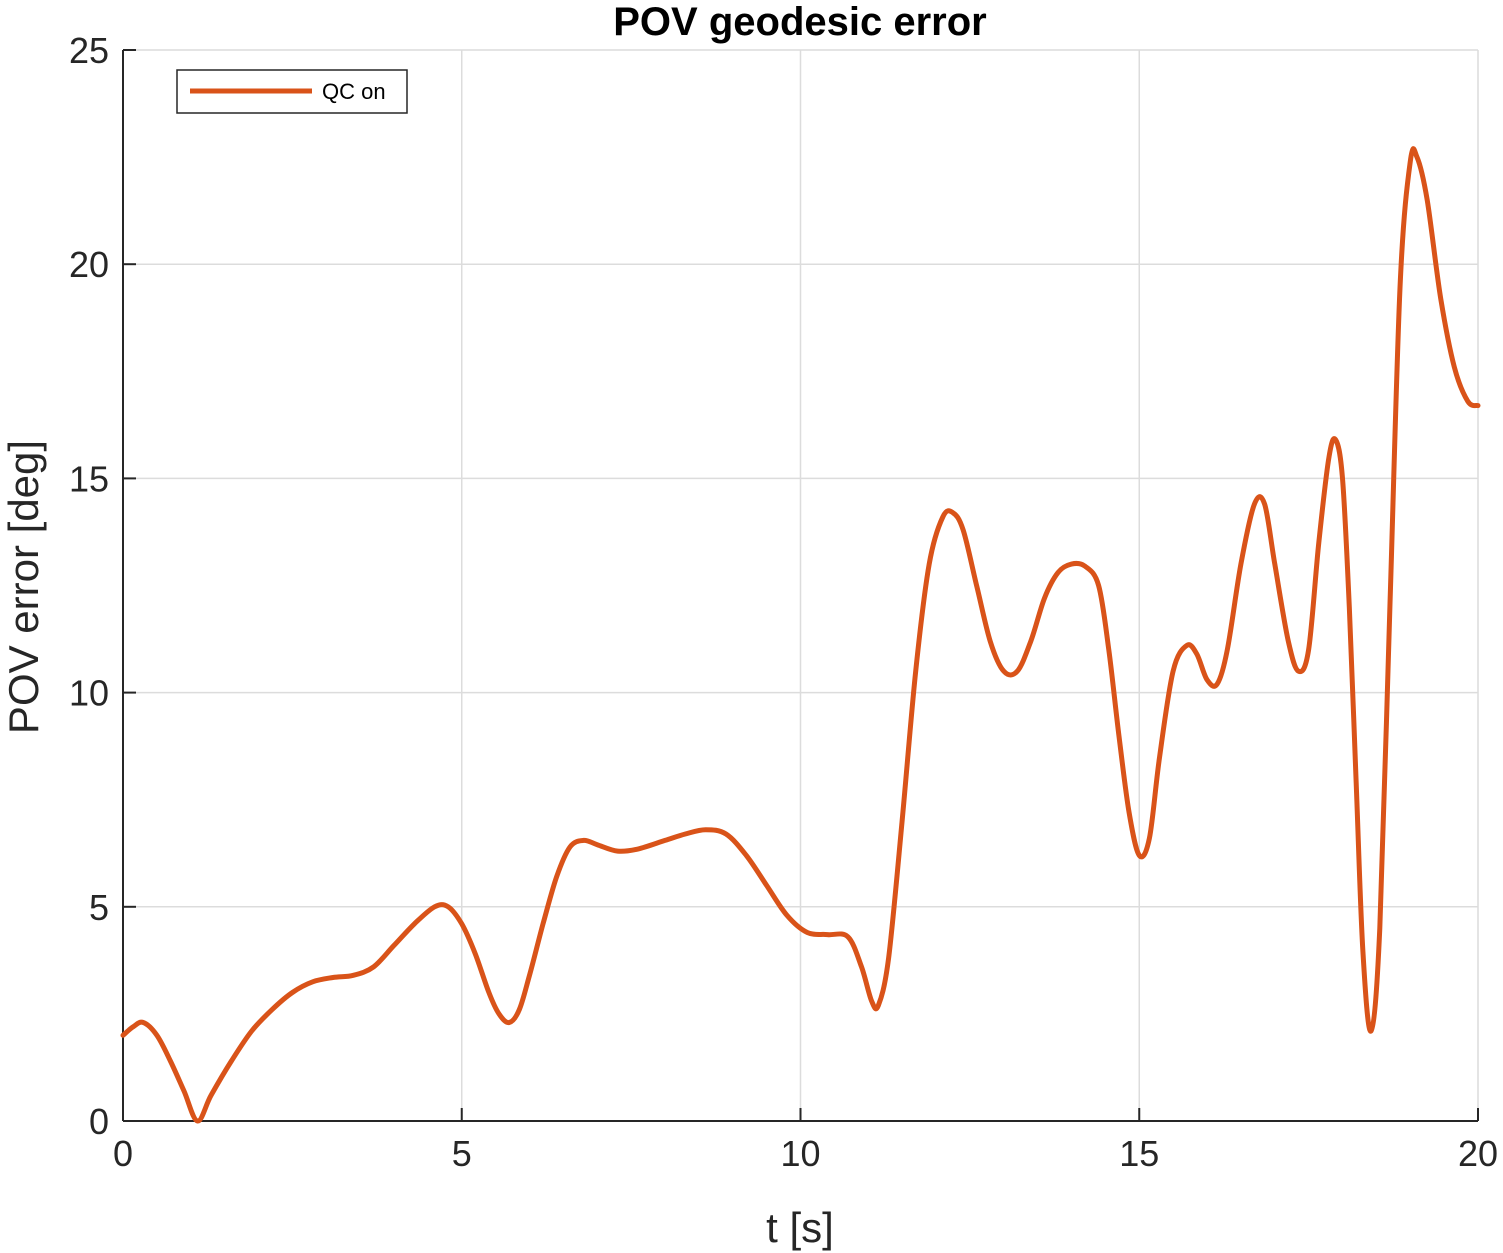  Describe the element at coordinates (89, 50) in the screenshot. I see `y-tick-label: 25` at that location.